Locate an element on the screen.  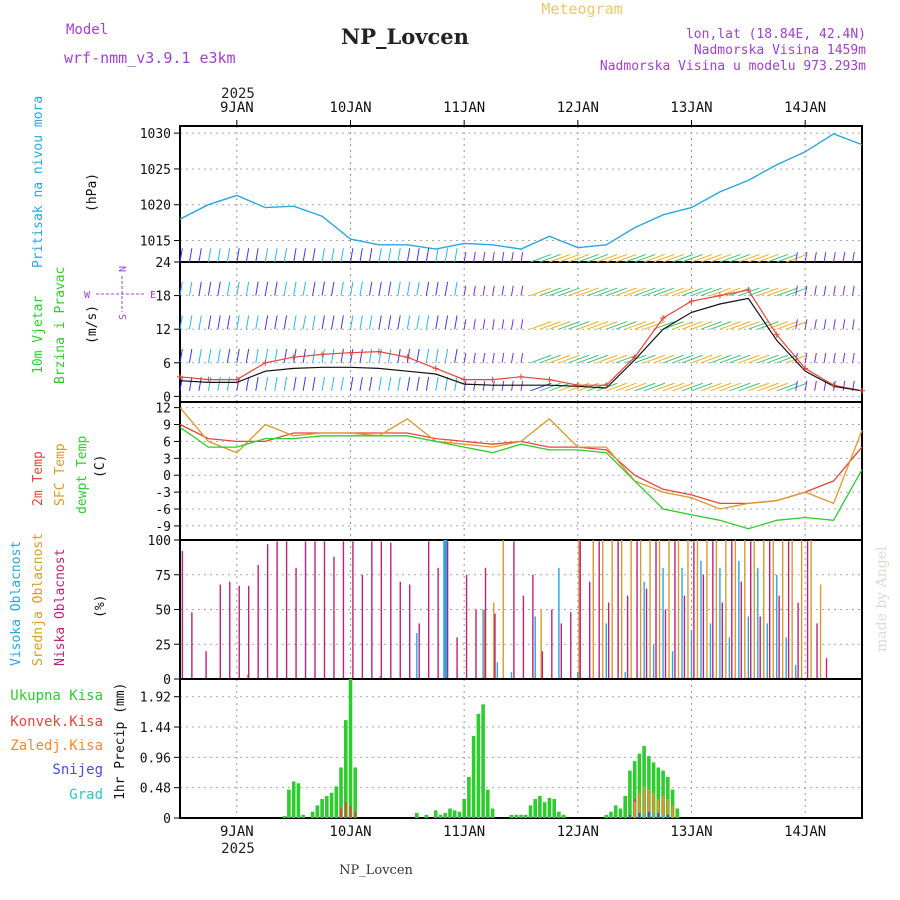
cloud-ytick-label: 100 is located at coordinates (159, 541).